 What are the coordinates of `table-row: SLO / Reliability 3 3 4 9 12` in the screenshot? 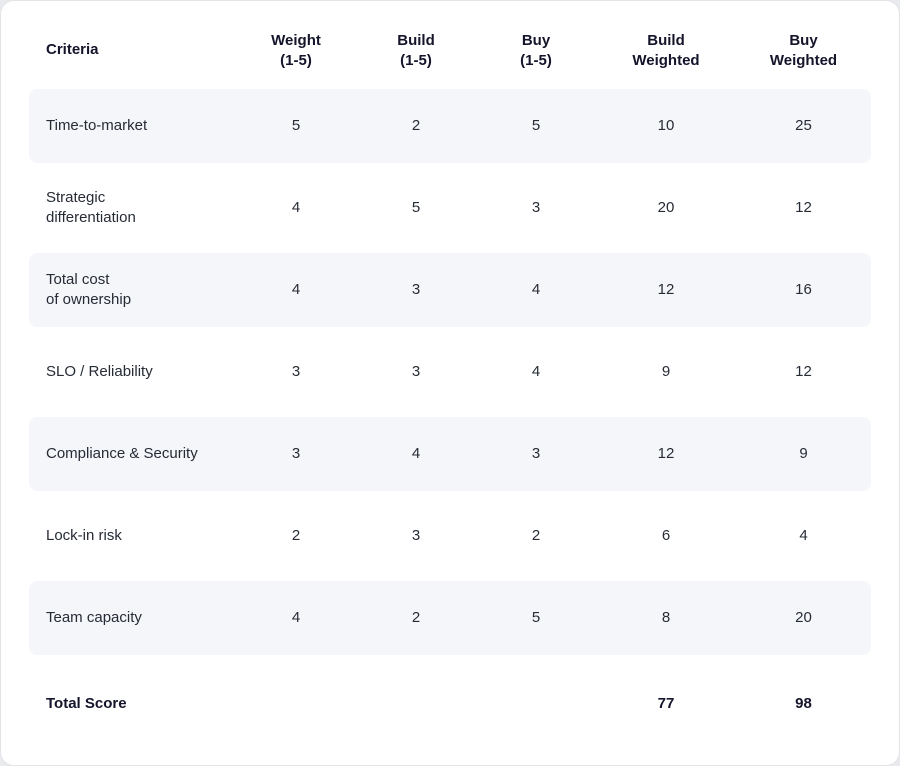 It's located at (450, 372).